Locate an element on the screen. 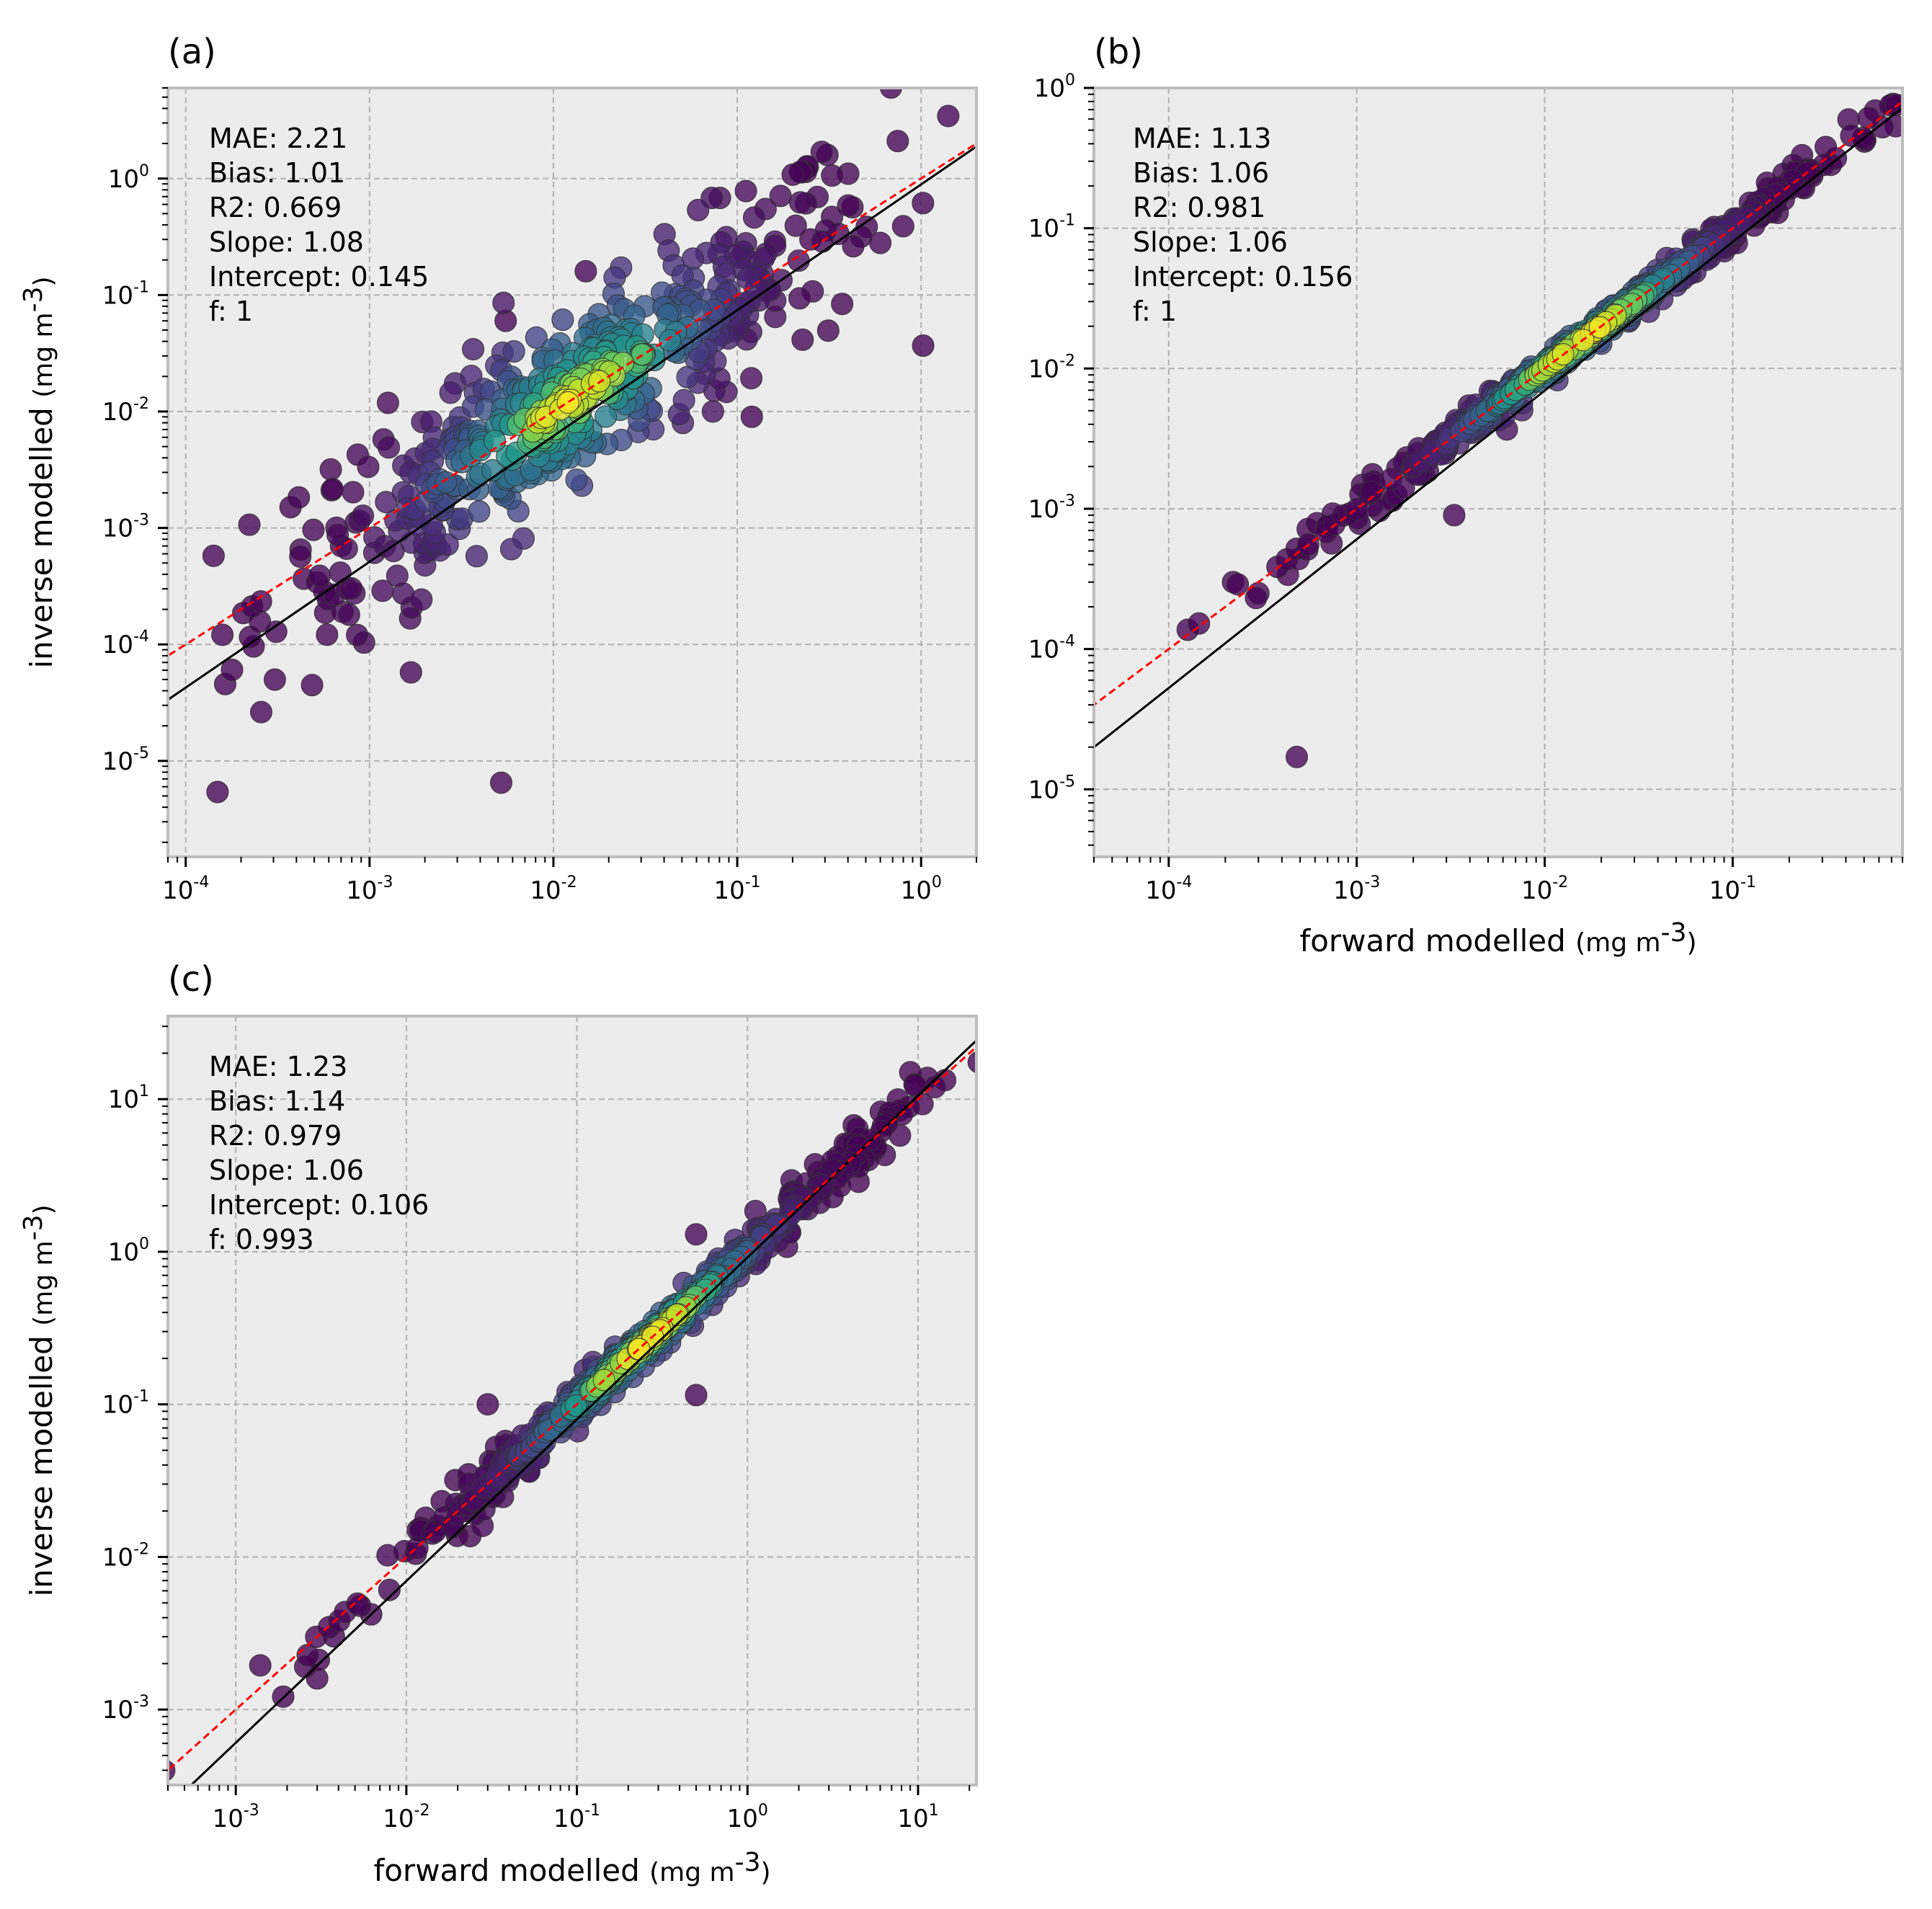 The height and width of the screenshot is (1909, 1932). stat-line: Intercept: 0.106 is located at coordinates (319, 1205).